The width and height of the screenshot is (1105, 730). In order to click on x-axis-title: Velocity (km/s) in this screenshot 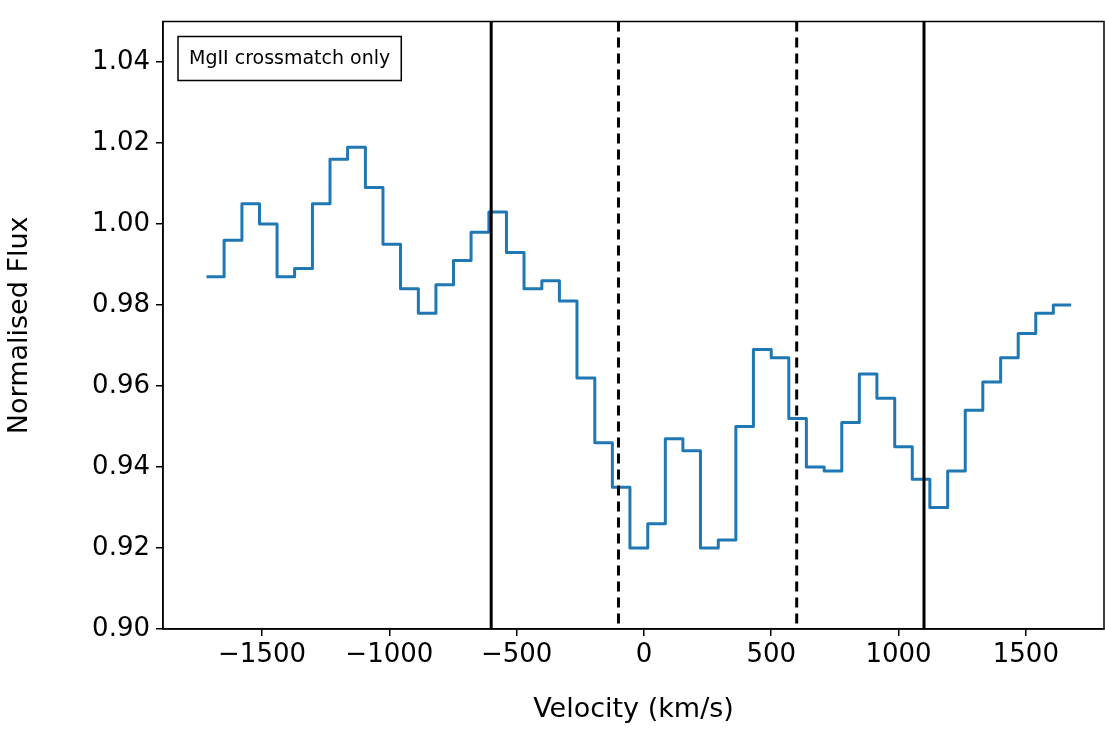, I will do `click(633, 707)`.